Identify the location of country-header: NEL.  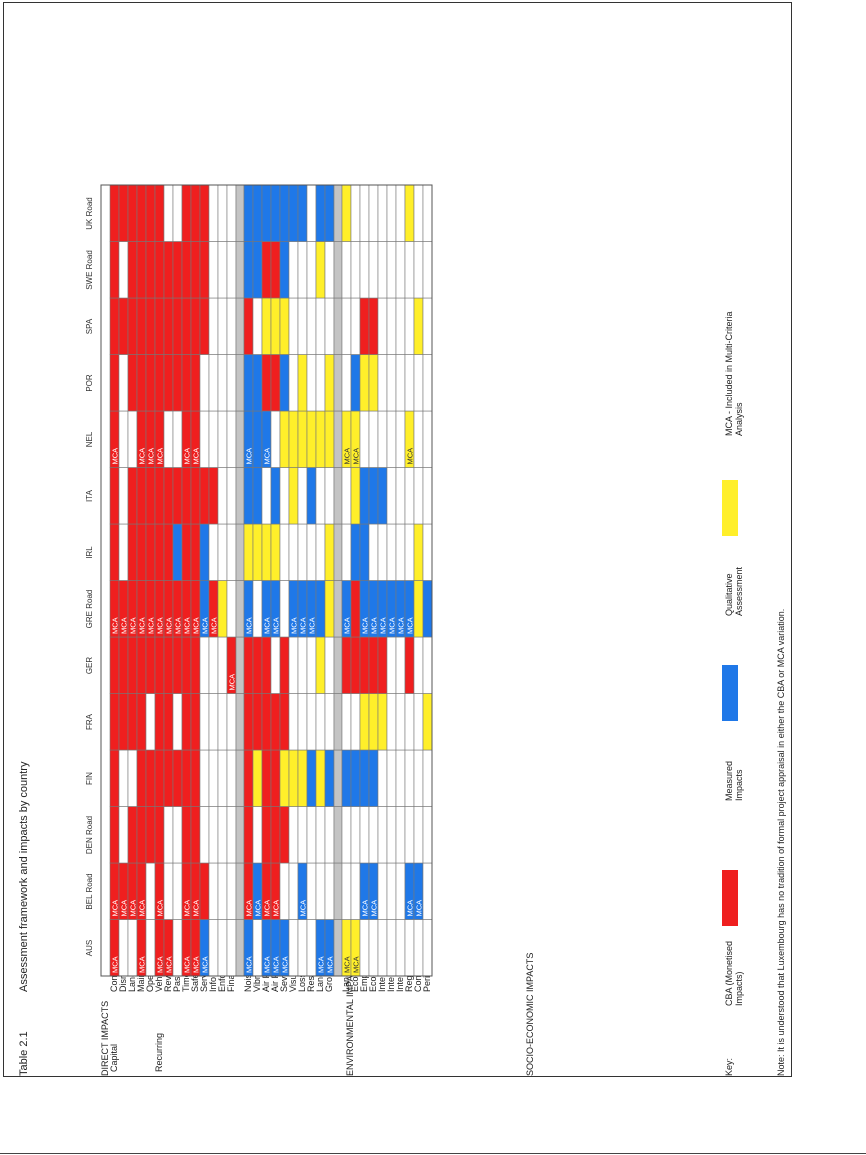
(89, 439).